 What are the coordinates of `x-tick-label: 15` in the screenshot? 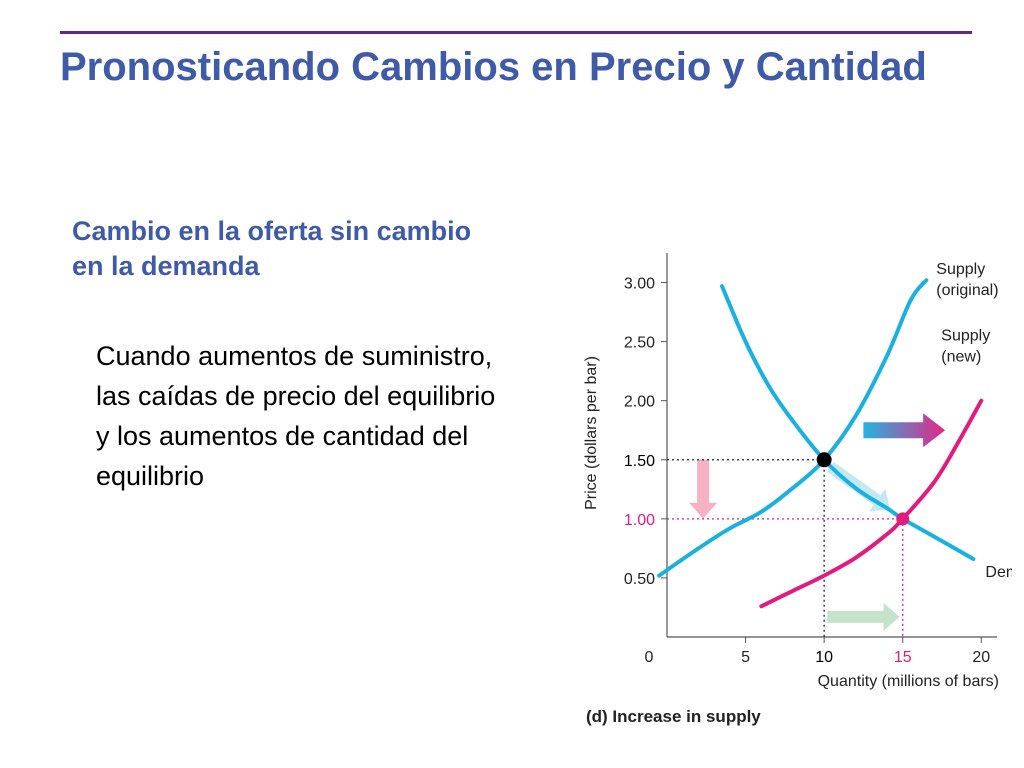 It's located at (903, 657).